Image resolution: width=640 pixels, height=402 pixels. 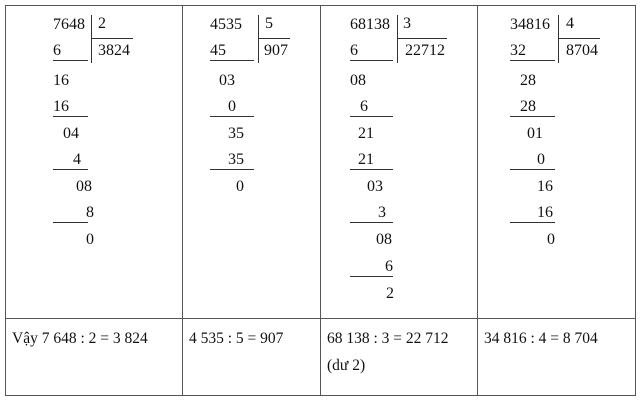 I want to click on division-step: 4, so click(x=77, y=159).